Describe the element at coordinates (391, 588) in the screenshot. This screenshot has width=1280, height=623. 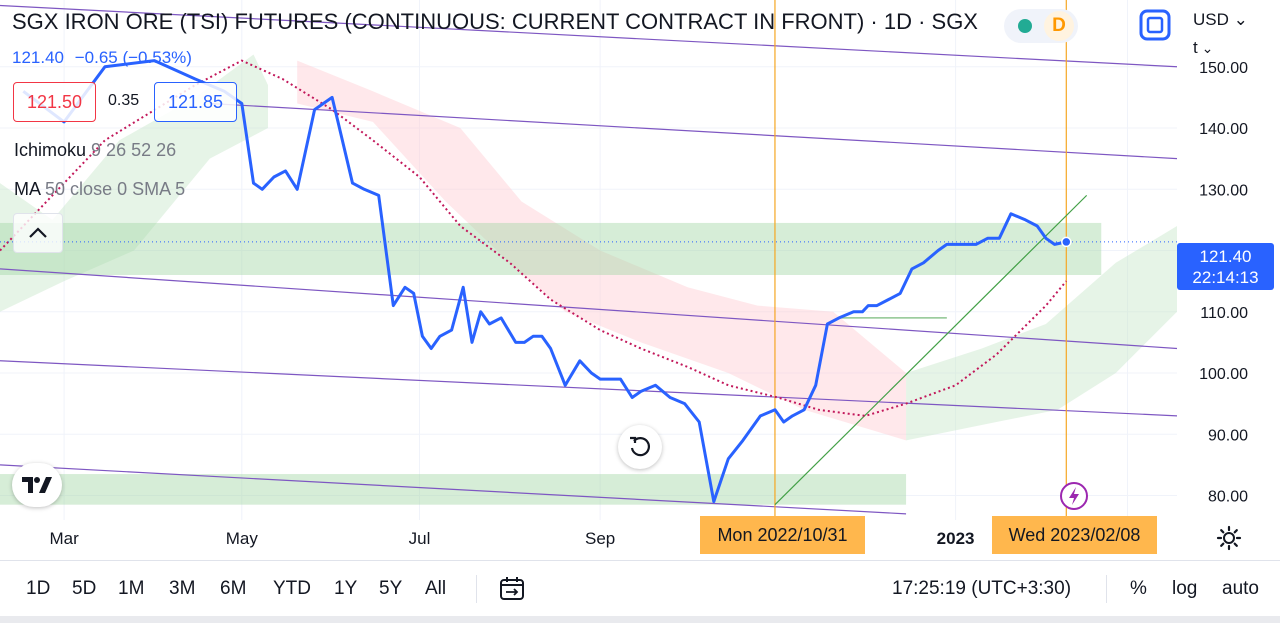
I see `range-5y: 5Y` at that location.